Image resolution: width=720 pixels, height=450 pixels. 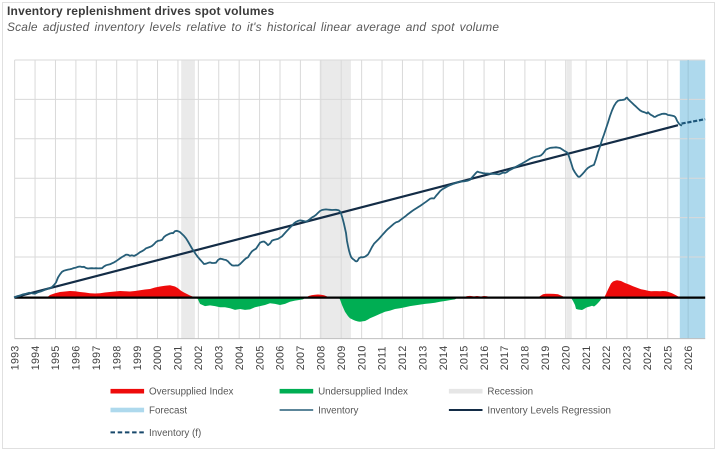 I want to click on svg-text: 1999, so click(x=138, y=357).